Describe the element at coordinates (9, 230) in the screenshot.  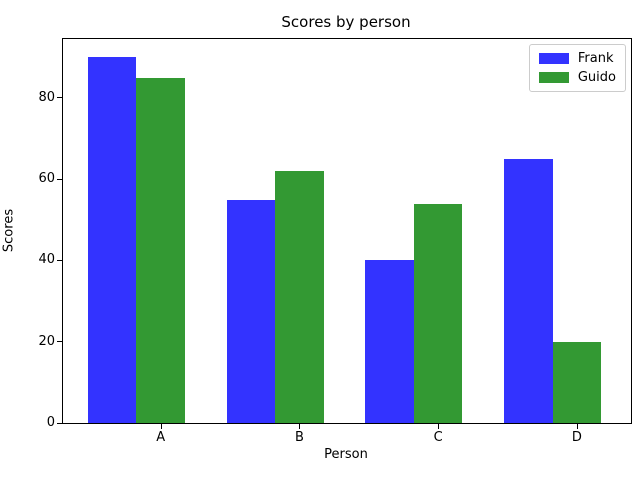
I see `y-axis-label: Scores` at that location.